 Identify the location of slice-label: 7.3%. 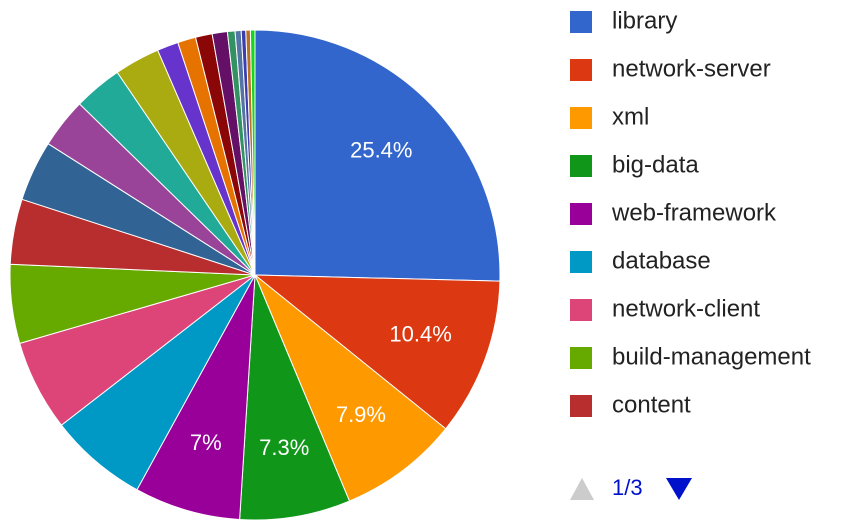
(284, 447).